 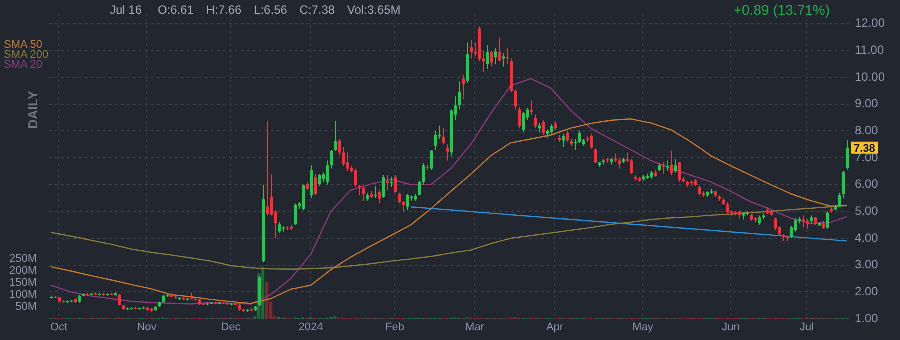 I want to click on y-tick-label: 2.00, so click(x=867, y=291).